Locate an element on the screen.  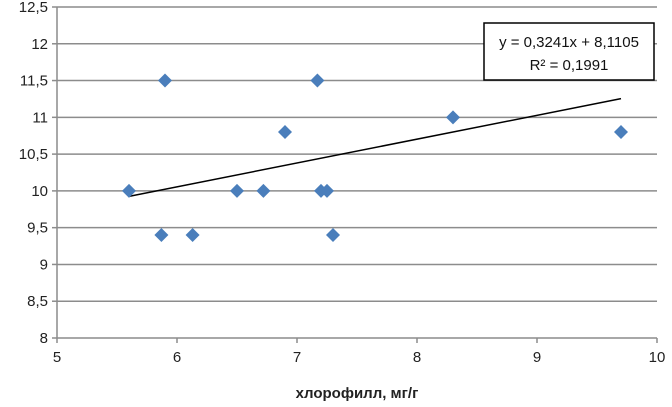
y-tick-label: 10,5 is located at coordinates (33, 154).